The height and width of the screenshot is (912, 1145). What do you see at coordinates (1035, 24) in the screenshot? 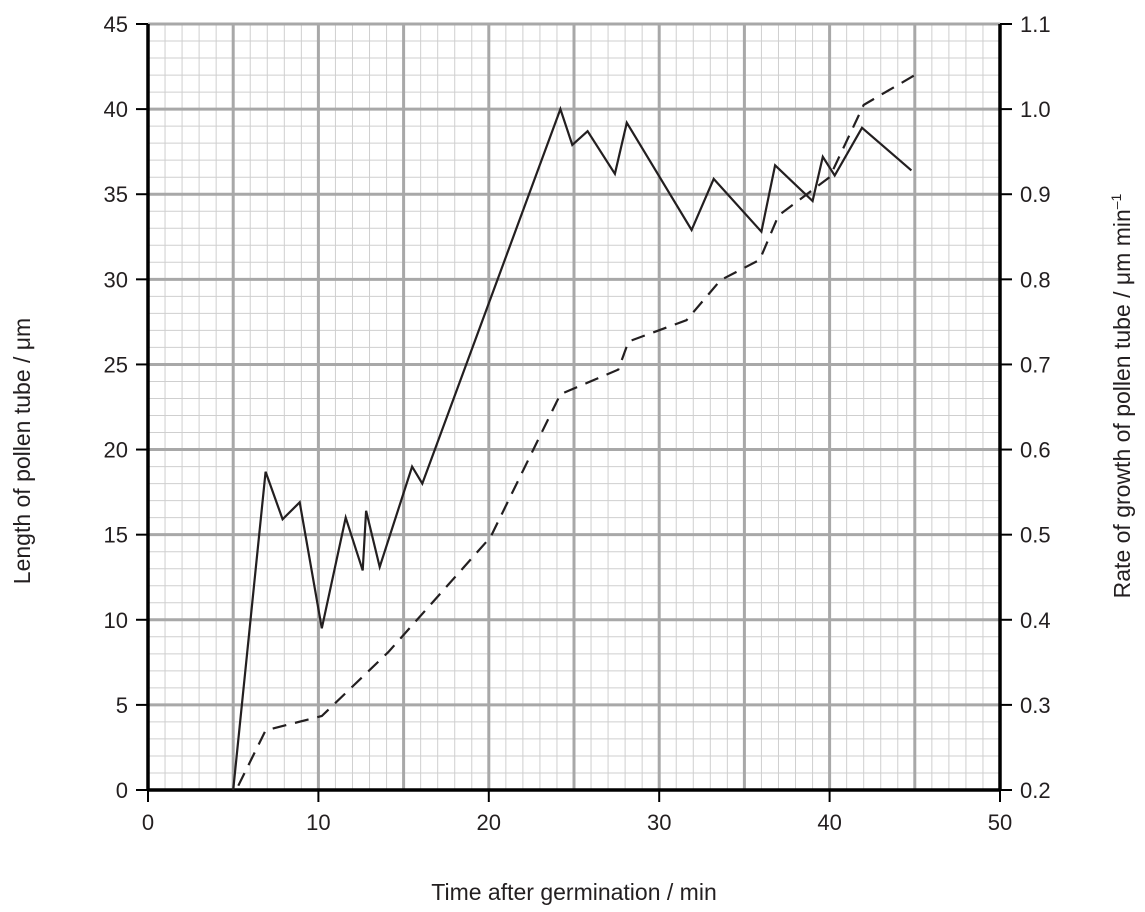
I see `right-y-tick-label: 1.1` at bounding box center [1035, 24].